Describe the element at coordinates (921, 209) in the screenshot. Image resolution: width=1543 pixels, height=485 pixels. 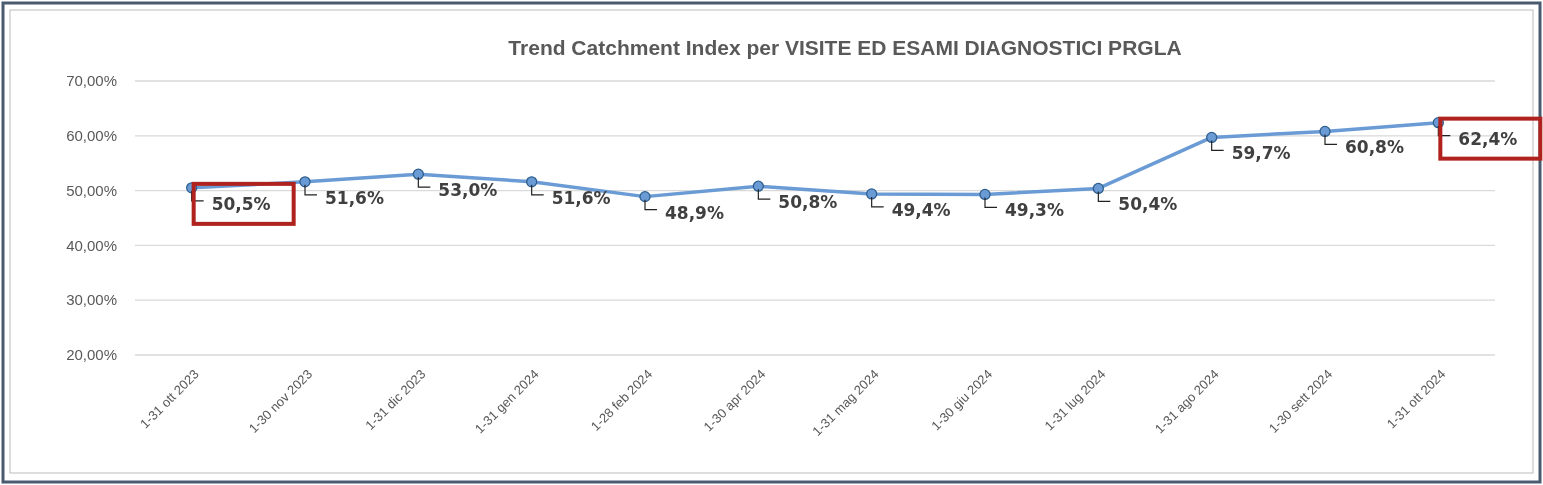
I see `data-label: 49,4%` at that location.